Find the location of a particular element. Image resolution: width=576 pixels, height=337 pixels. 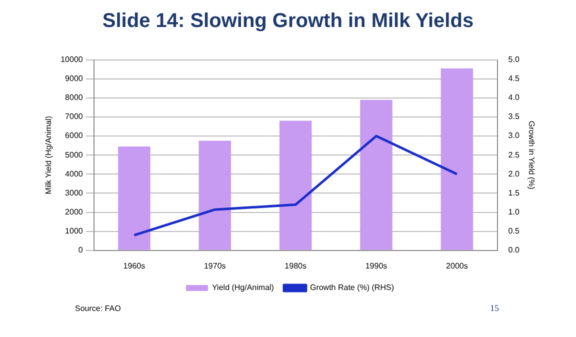

x-tick-label: 1960s is located at coordinates (134, 265).